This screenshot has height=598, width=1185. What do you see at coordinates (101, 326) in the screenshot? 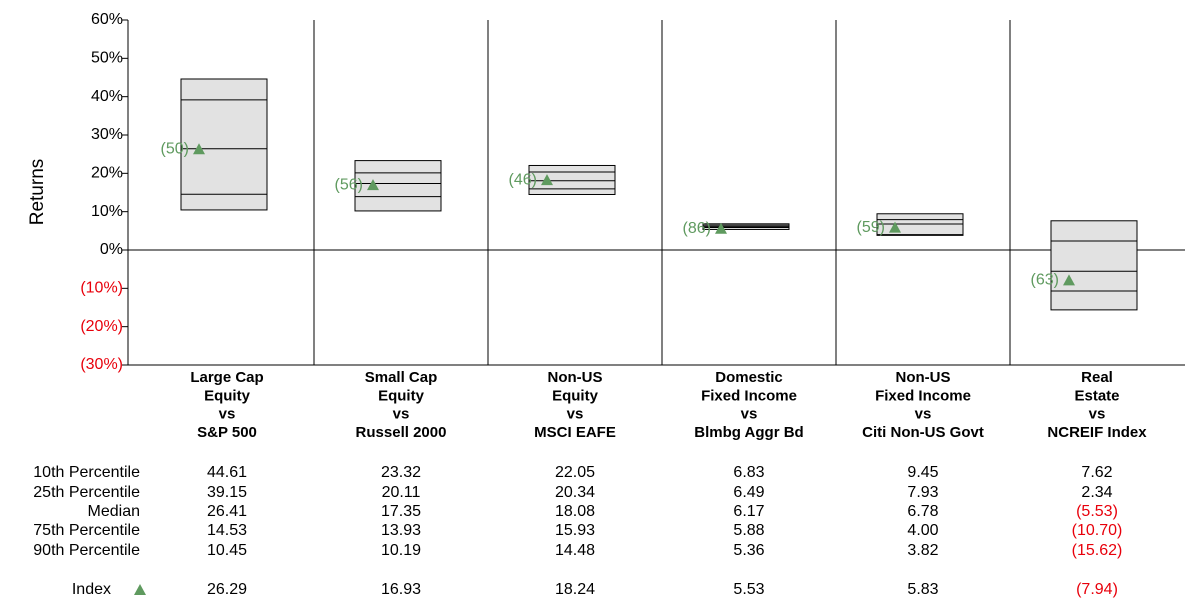
I see `y-tick-label: (20%)` at bounding box center [101, 326].